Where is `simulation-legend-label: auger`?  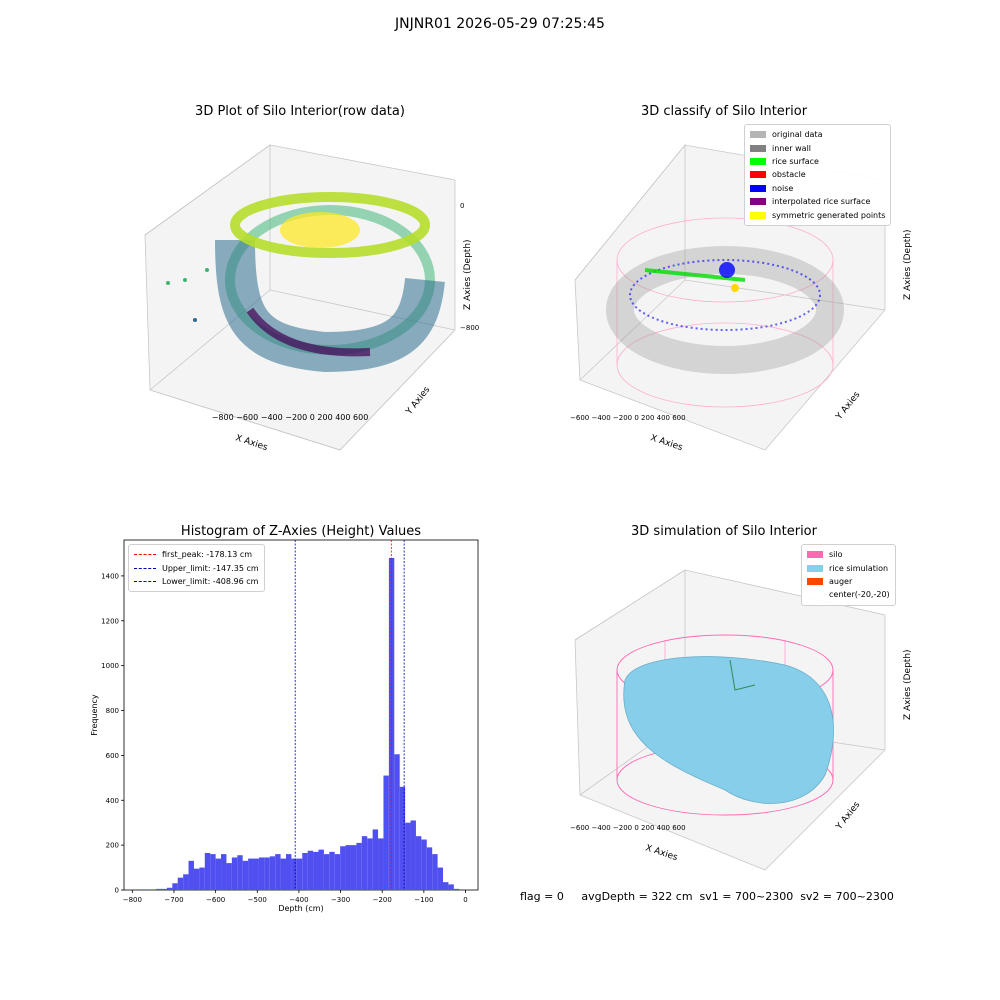 simulation-legend-label: auger is located at coordinates (841, 581).